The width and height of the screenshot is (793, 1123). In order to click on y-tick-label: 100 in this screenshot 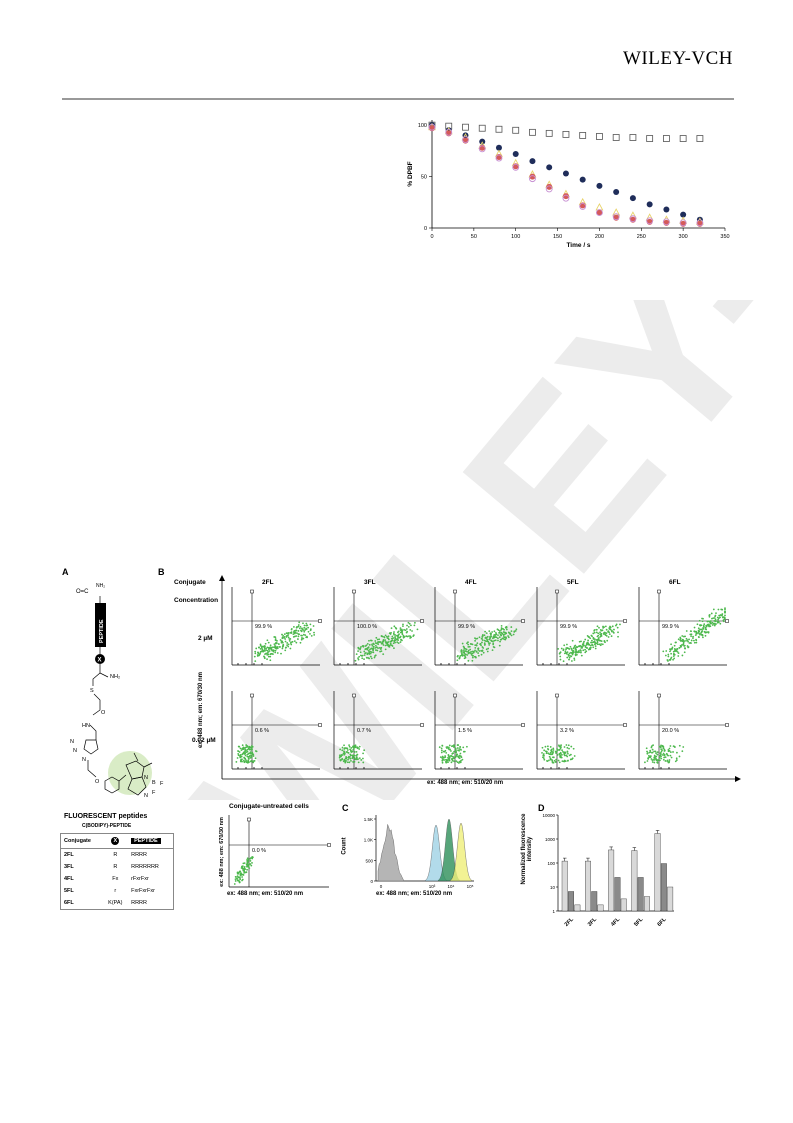, I will do `click(422, 126)`.